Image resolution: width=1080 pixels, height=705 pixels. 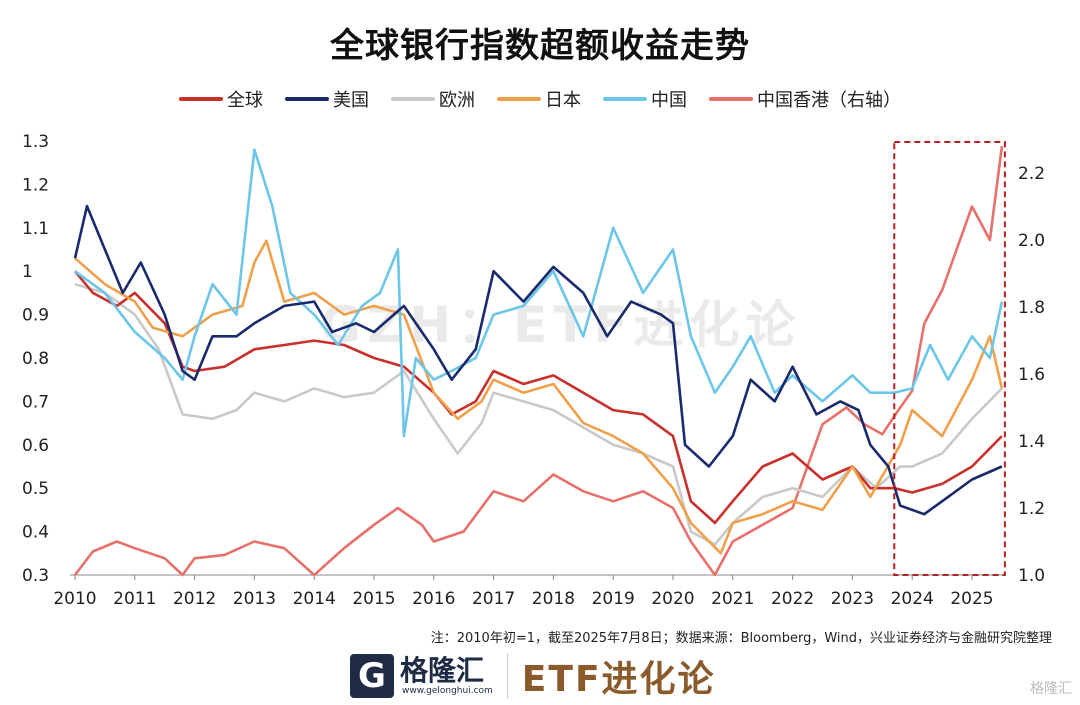 I want to click on legend-item: 美国, so click(x=327, y=99).